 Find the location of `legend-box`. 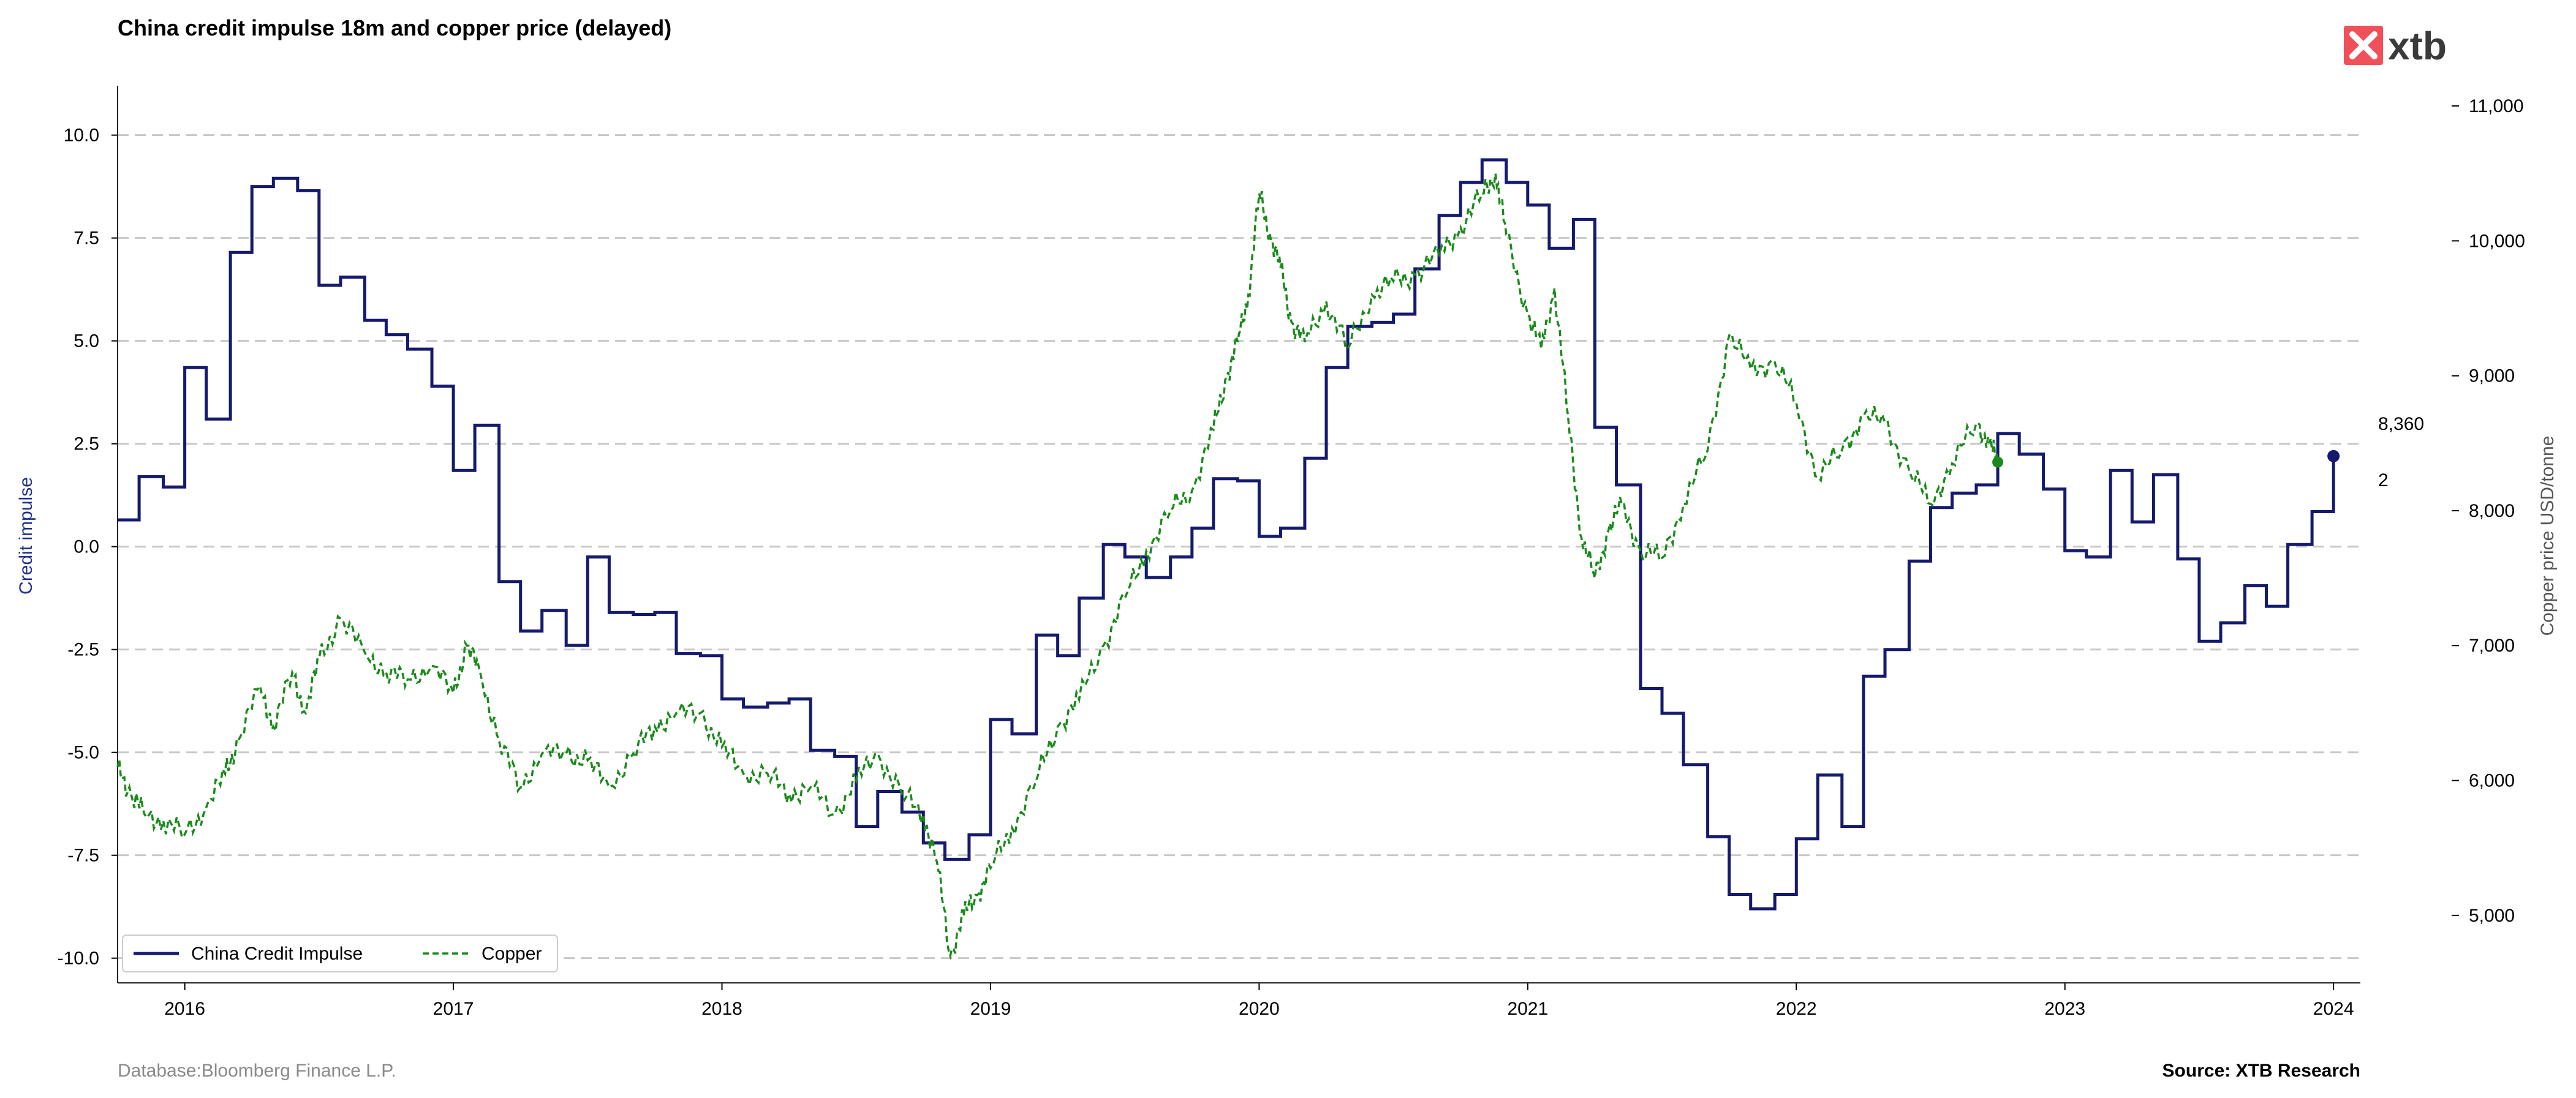

legend-box is located at coordinates (340, 953).